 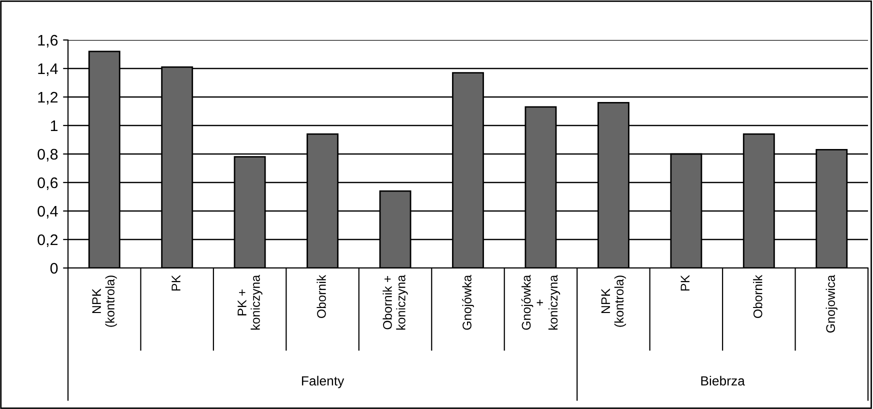 I want to click on x-tick-label: Gnojówka + koniczyna, so click(x=540, y=302).